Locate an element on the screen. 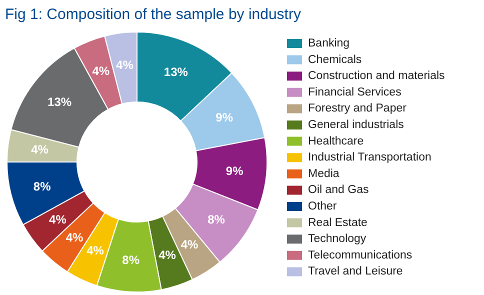 This screenshot has width=484, height=295. legend-label: Chemicals is located at coordinates (335, 60).